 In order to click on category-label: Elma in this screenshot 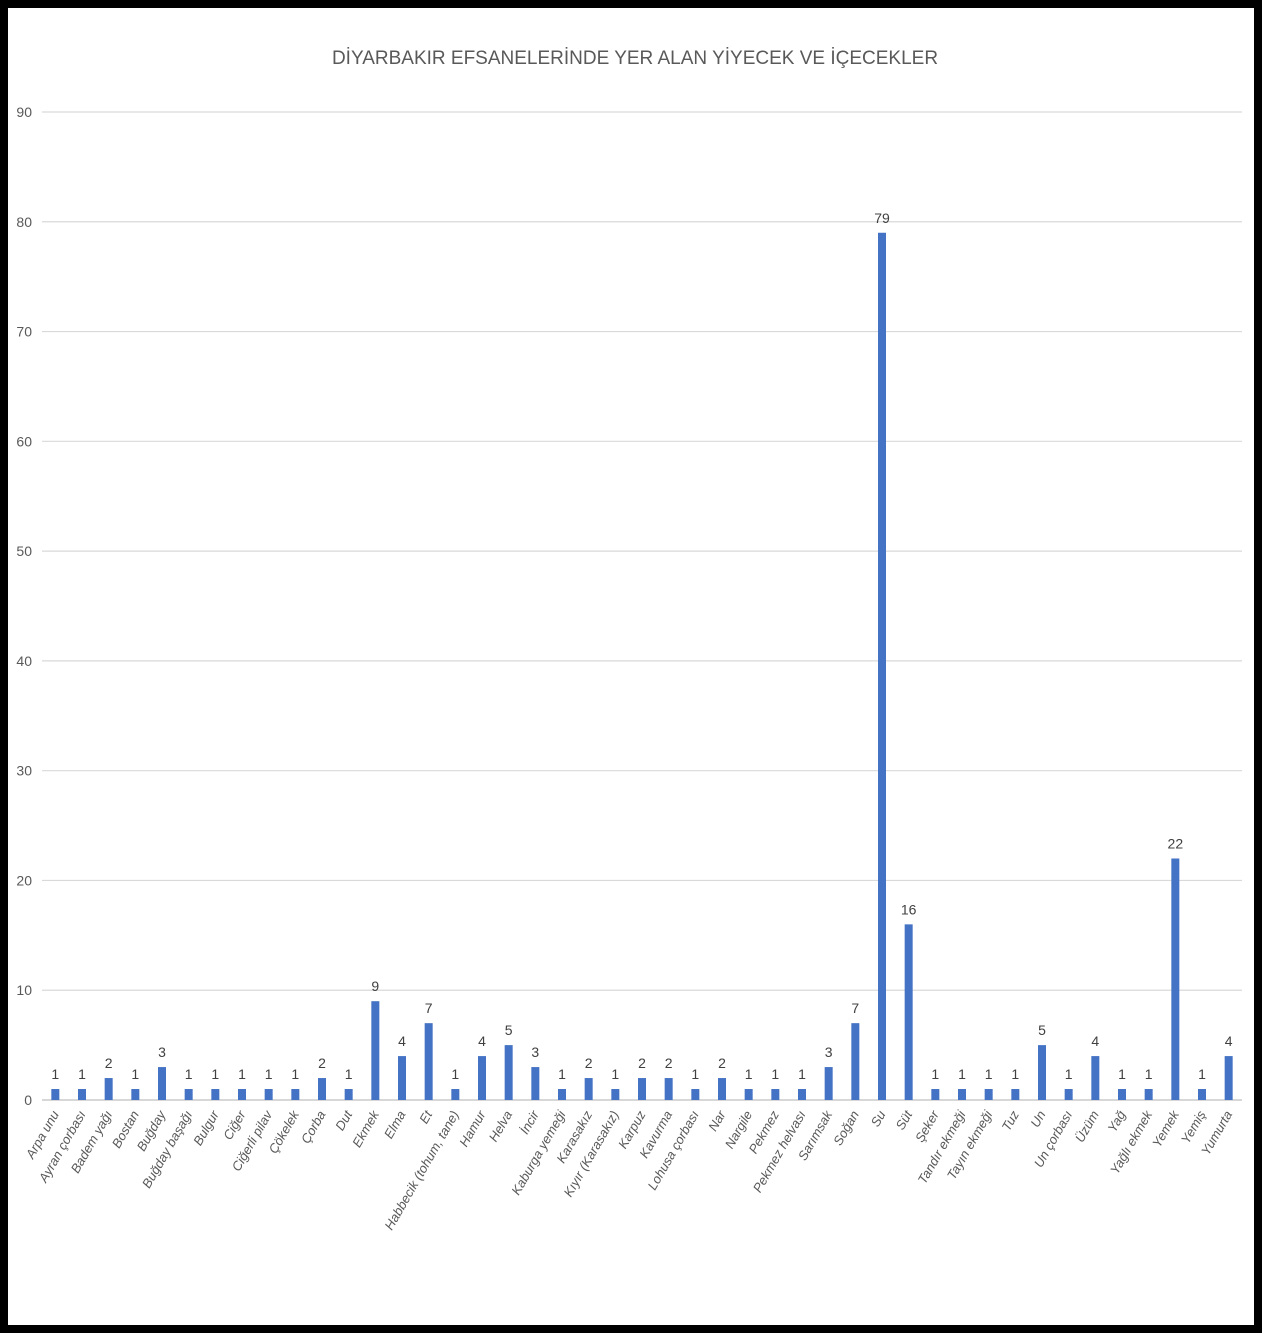, I will do `click(395, 1124)`.